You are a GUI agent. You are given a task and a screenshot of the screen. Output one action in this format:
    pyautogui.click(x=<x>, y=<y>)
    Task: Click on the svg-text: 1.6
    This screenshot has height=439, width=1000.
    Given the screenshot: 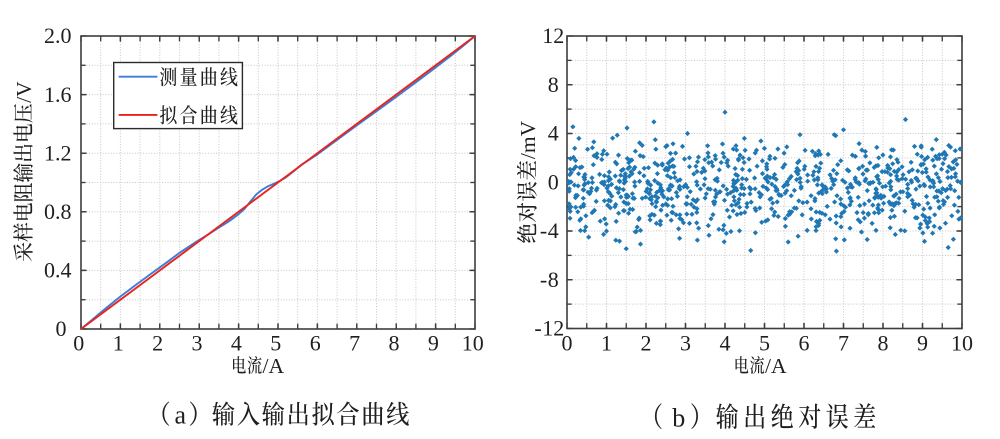 What is the action you would take?
    pyautogui.click(x=58, y=94)
    